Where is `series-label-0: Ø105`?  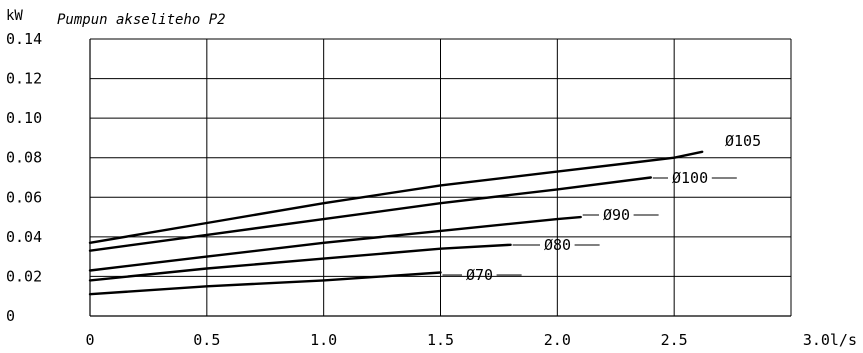 series-label-0: Ø105 is located at coordinates (743, 141).